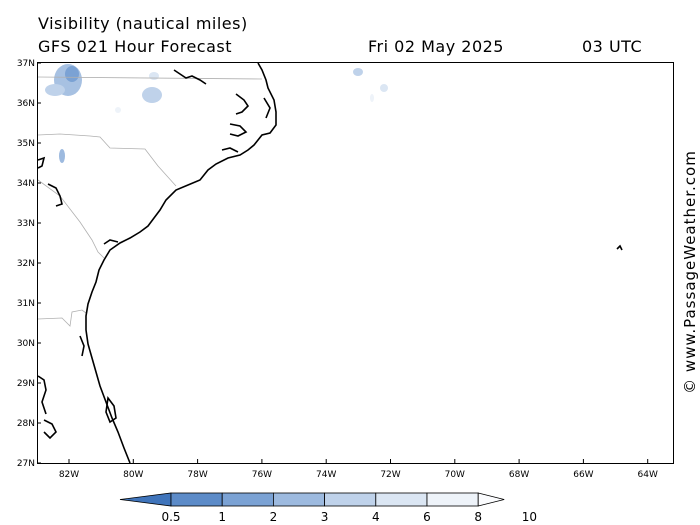 The image size is (700, 525). I want to click on lon-label: 82W, so click(69, 475).